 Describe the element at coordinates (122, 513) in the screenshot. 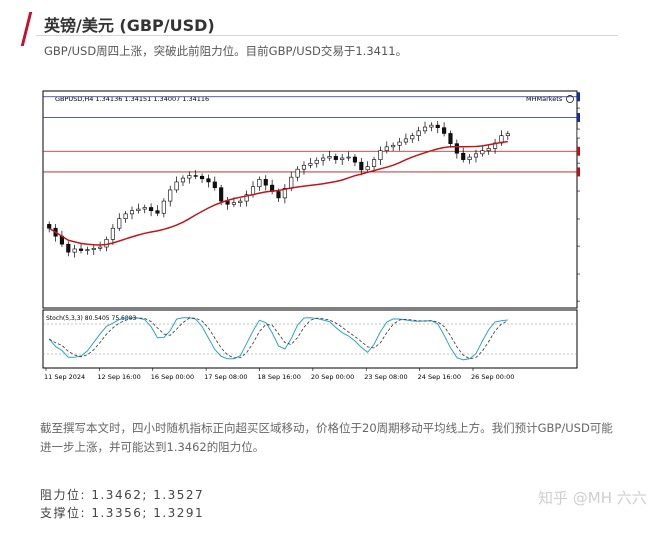

I see `support-levels: 支撑位: 1.3356; 1.3291` at that location.